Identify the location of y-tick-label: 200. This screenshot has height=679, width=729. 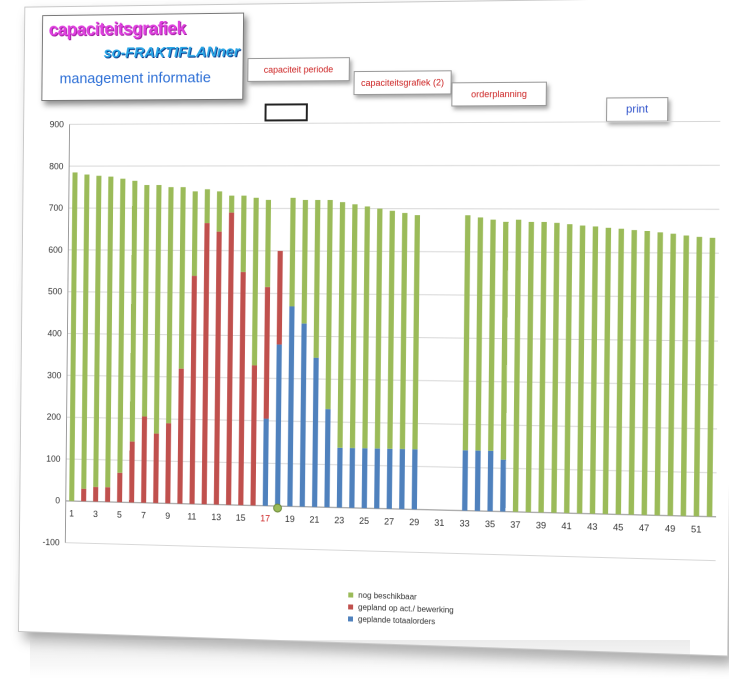
(54, 417).